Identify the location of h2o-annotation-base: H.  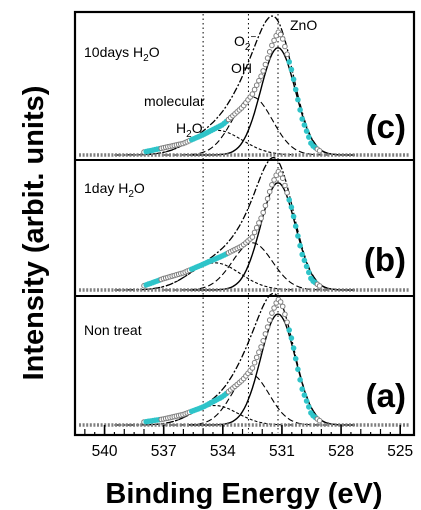
(181, 128).